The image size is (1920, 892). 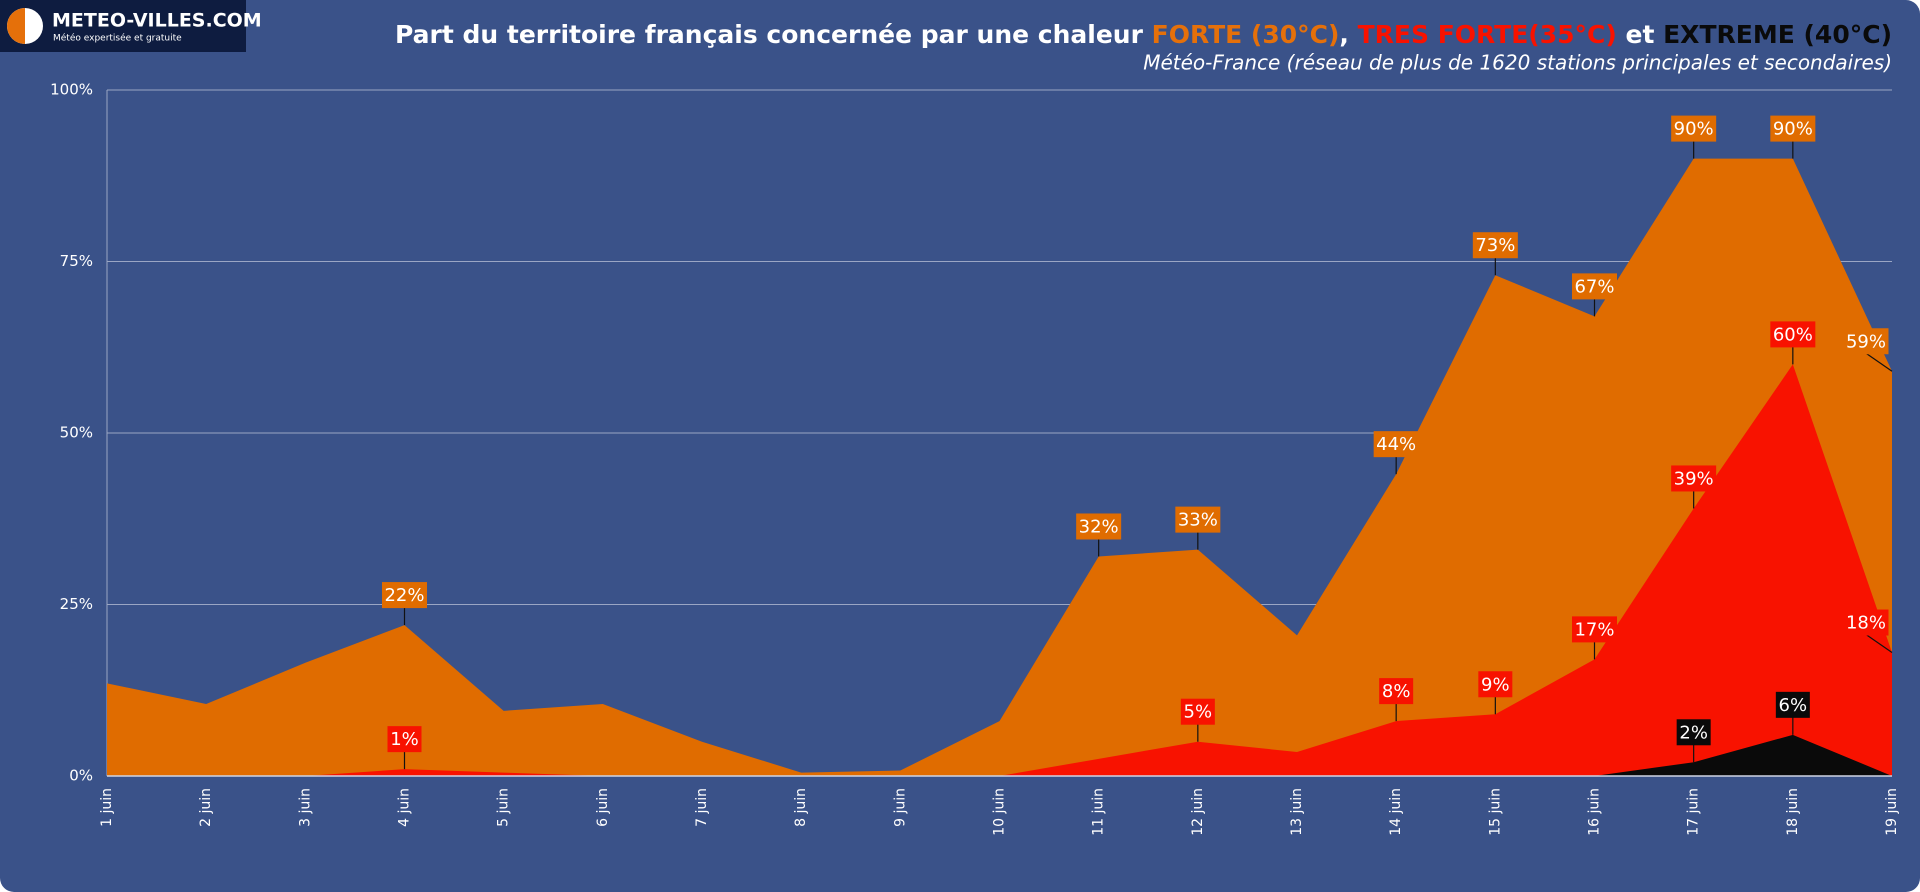 I want to click on data-label: 60%, so click(x=1793, y=334).